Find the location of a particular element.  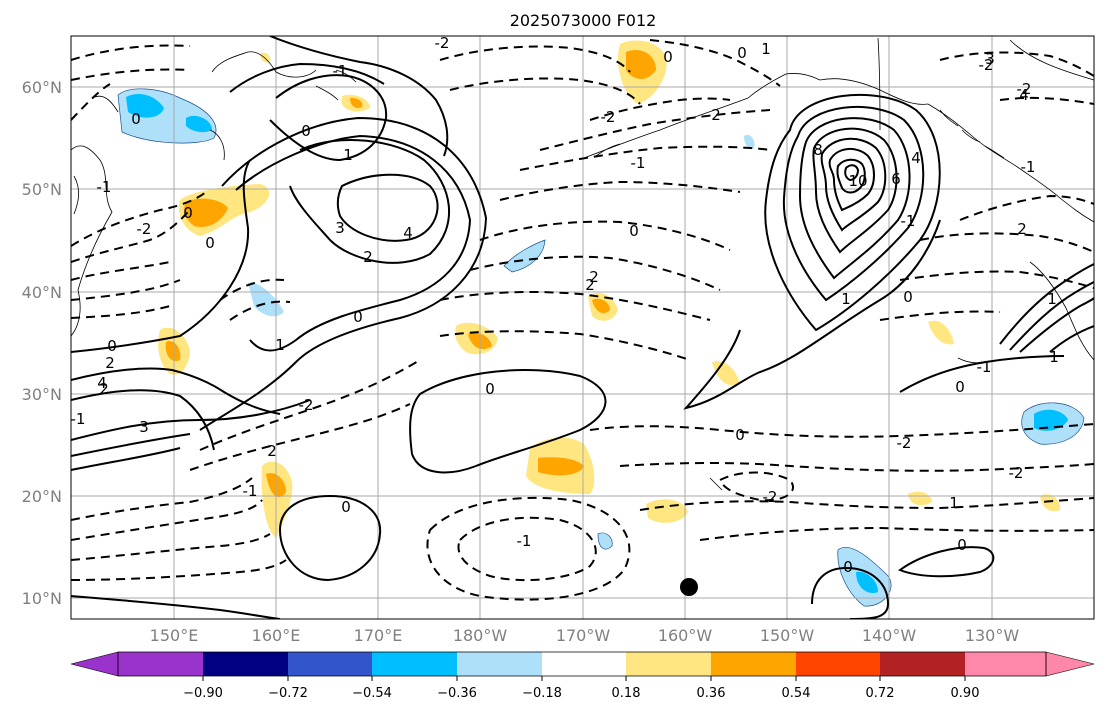

lon-label: 130°W is located at coordinates (992, 635).